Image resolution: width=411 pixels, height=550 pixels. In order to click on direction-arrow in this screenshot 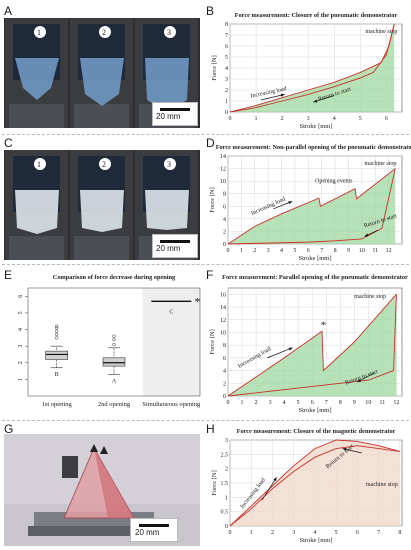, I will do `click(273, 97)`.